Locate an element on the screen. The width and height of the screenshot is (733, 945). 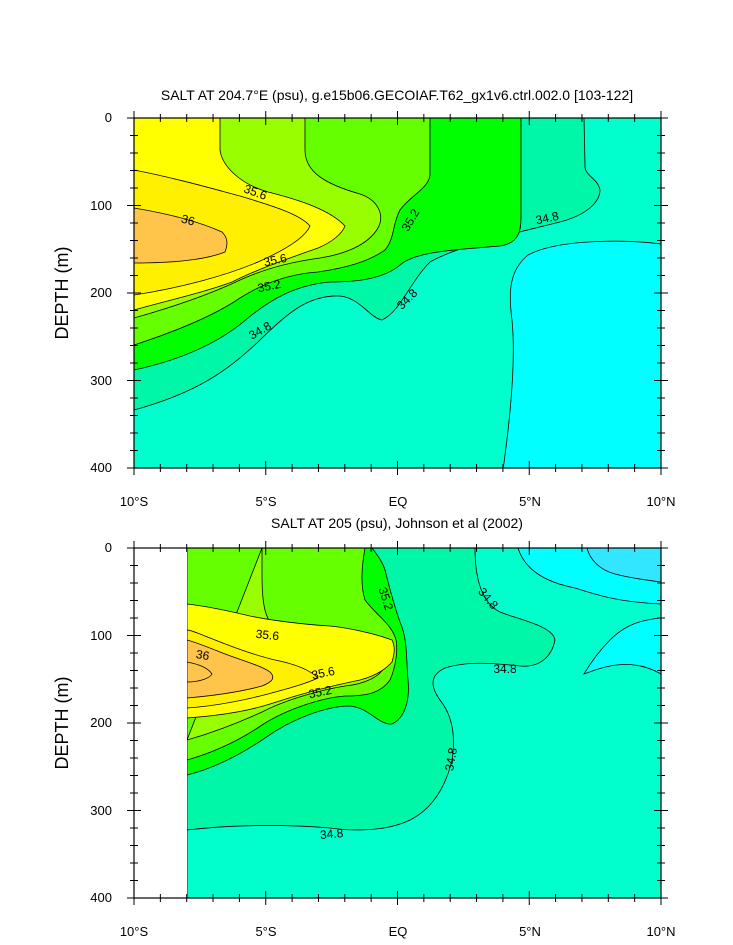
top-ytick-1: 100 is located at coordinates (101, 205).